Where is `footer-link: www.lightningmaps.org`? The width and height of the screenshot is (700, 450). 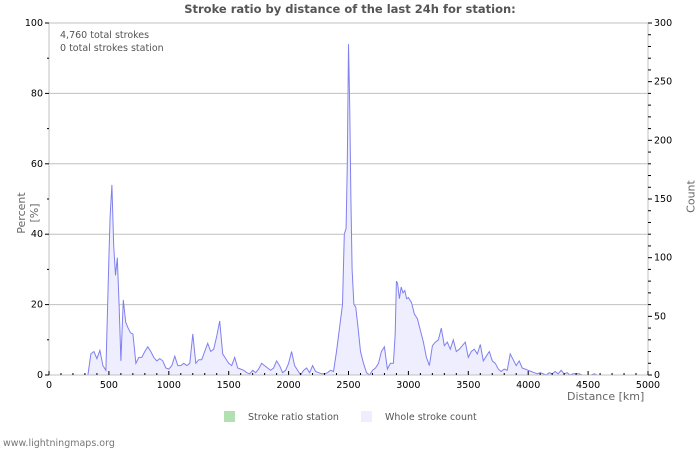
footer-link: www.lightningmaps.org is located at coordinates (59, 443).